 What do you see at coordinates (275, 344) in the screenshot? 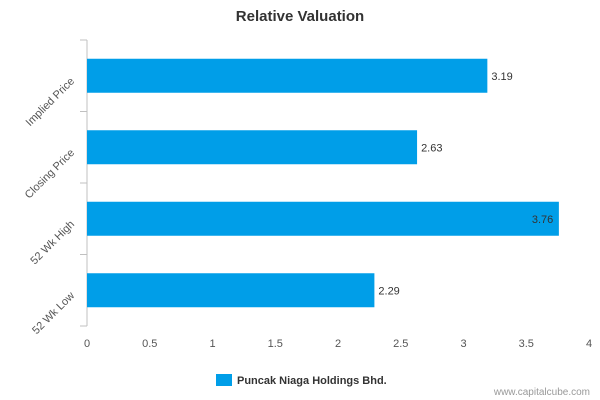
I see `x-tick-label: 1.5` at bounding box center [275, 344].